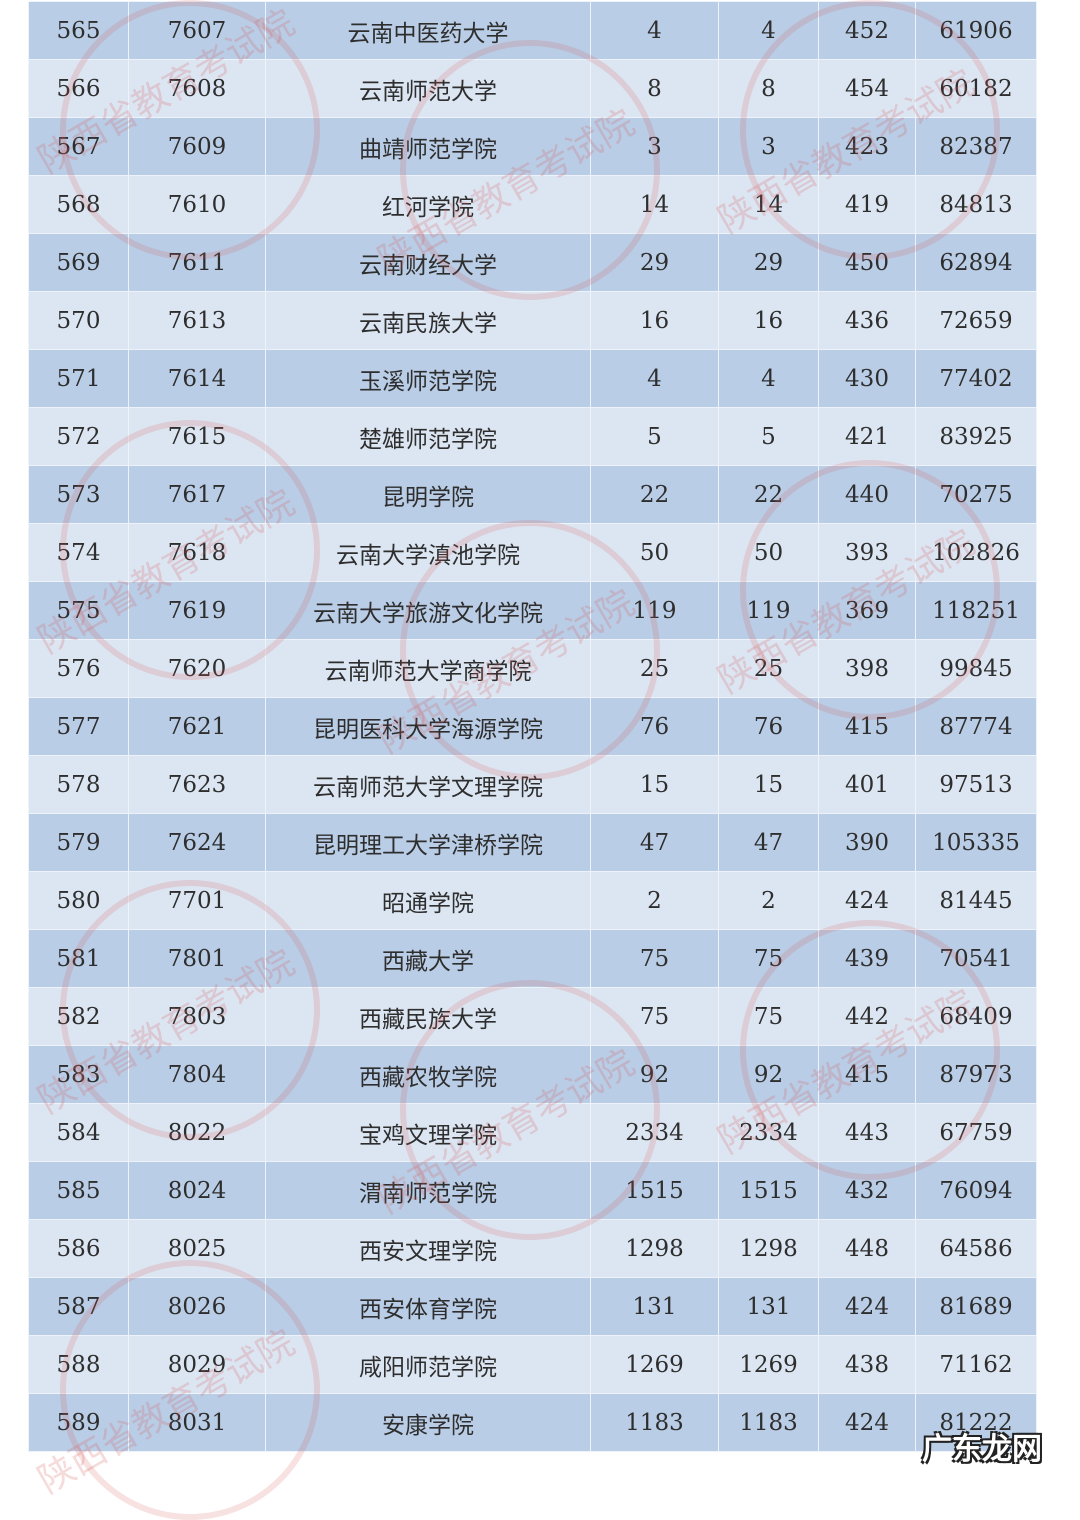 The image size is (1080, 1520). I want to click on plan-count: 2, so click(654, 900).